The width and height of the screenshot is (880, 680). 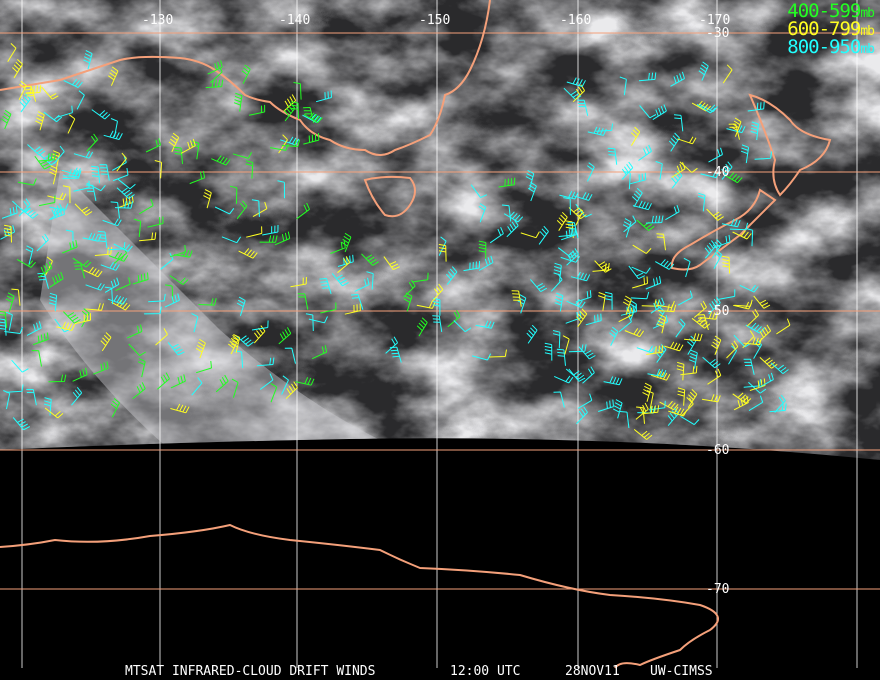 What do you see at coordinates (718, 172) in the screenshot?
I see `latitude-label: -40` at bounding box center [718, 172].